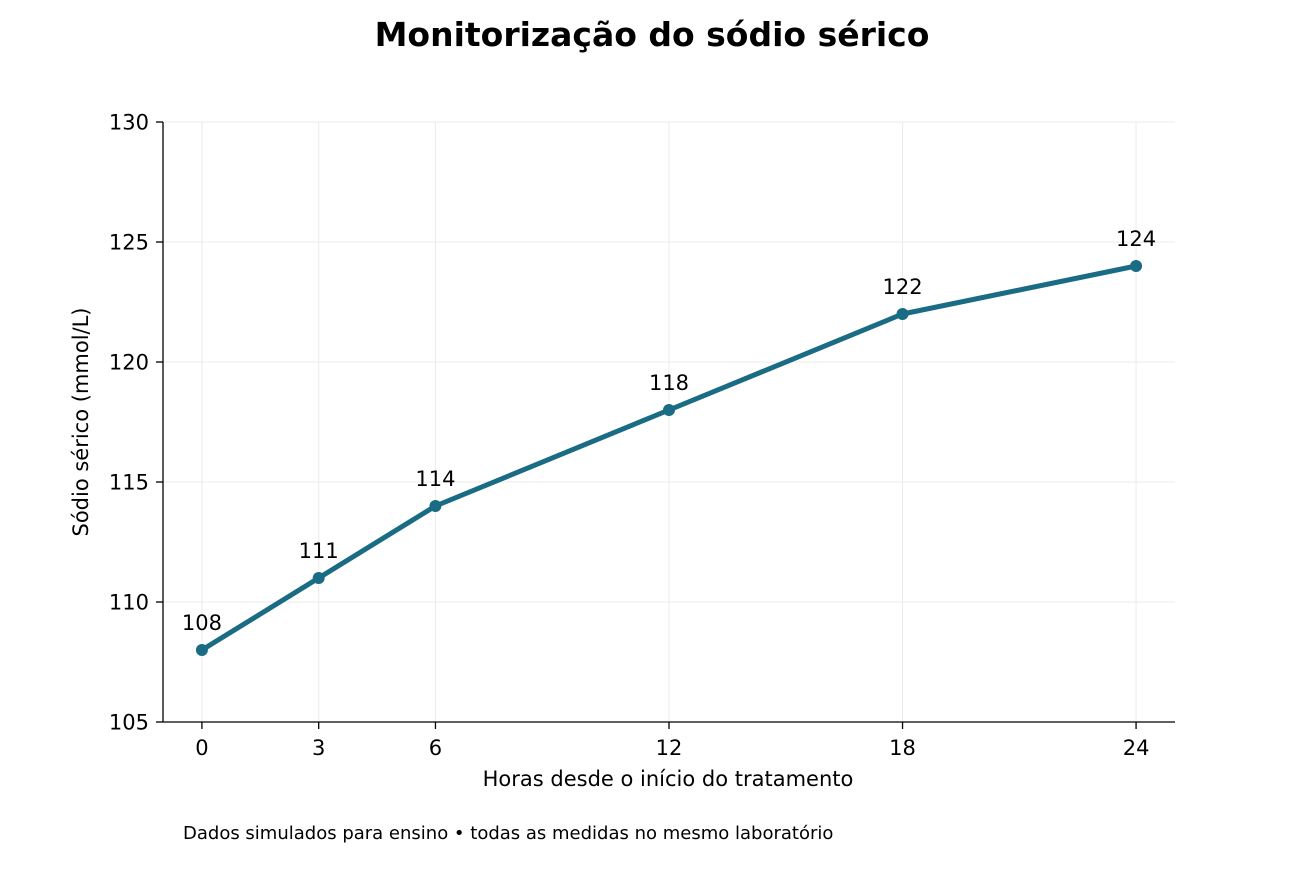  I want to click on x-tick-label-2: 6, so click(435, 748).